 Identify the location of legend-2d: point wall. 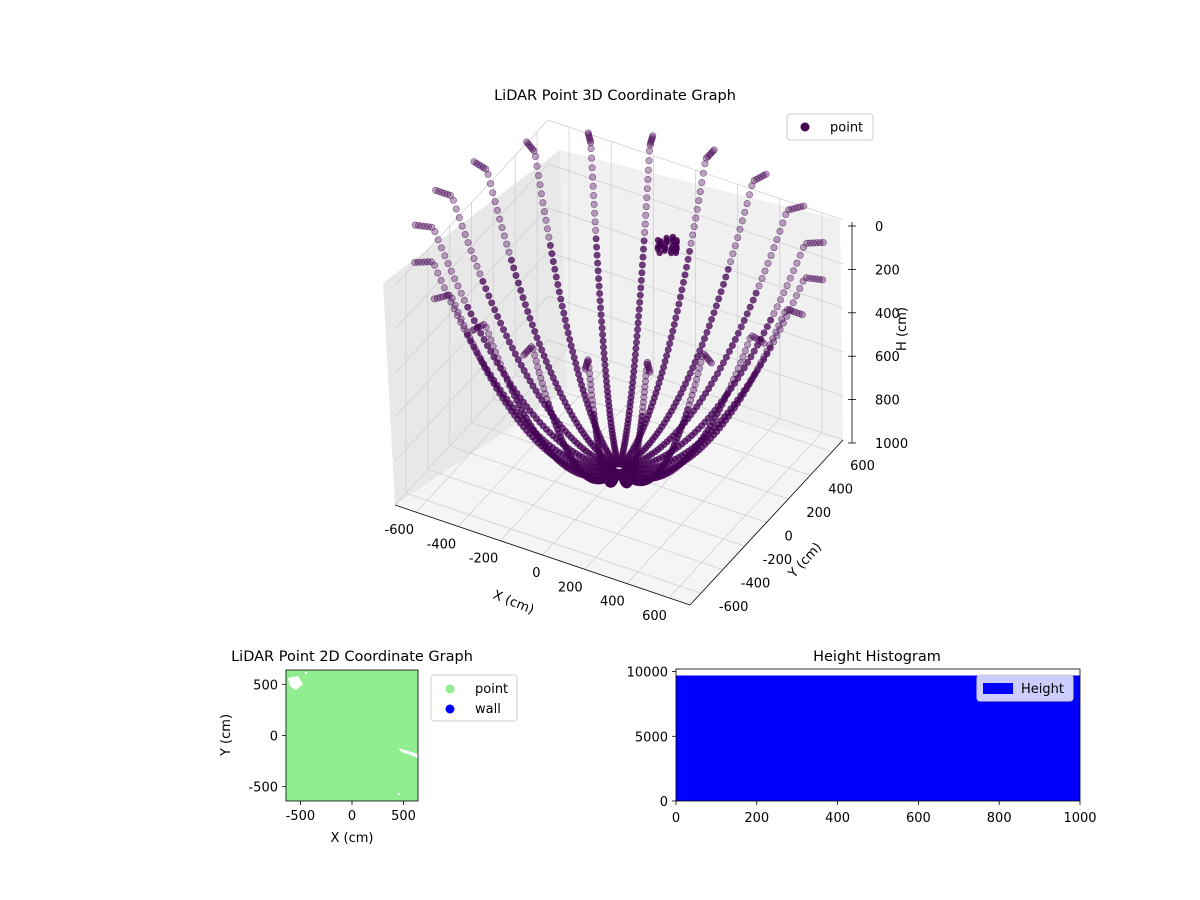
(474, 698).